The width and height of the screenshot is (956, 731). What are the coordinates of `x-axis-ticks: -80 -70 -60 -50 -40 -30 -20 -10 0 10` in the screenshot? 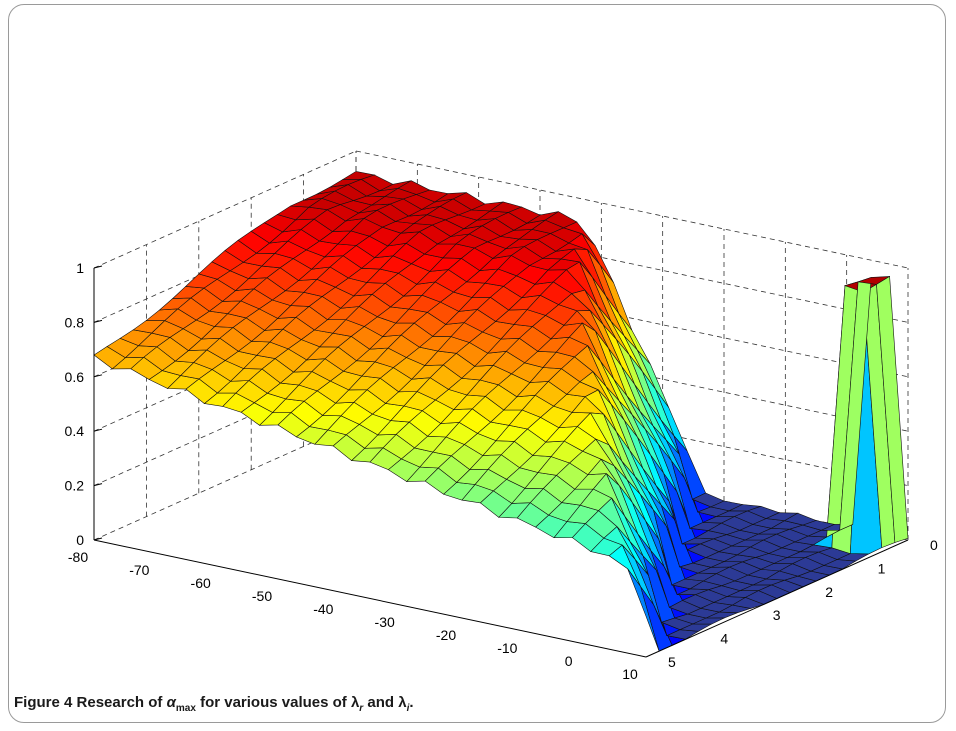 It's located at (353, 615).